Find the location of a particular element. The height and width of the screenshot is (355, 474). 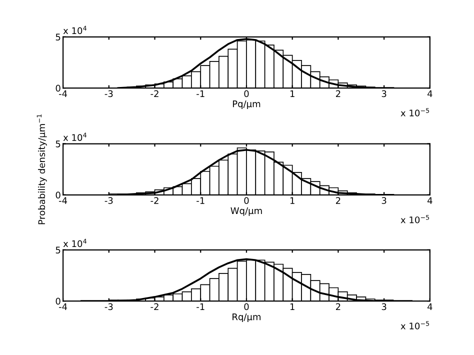

x-axis-title: Wq/μm is located at coordinates (246, 211).